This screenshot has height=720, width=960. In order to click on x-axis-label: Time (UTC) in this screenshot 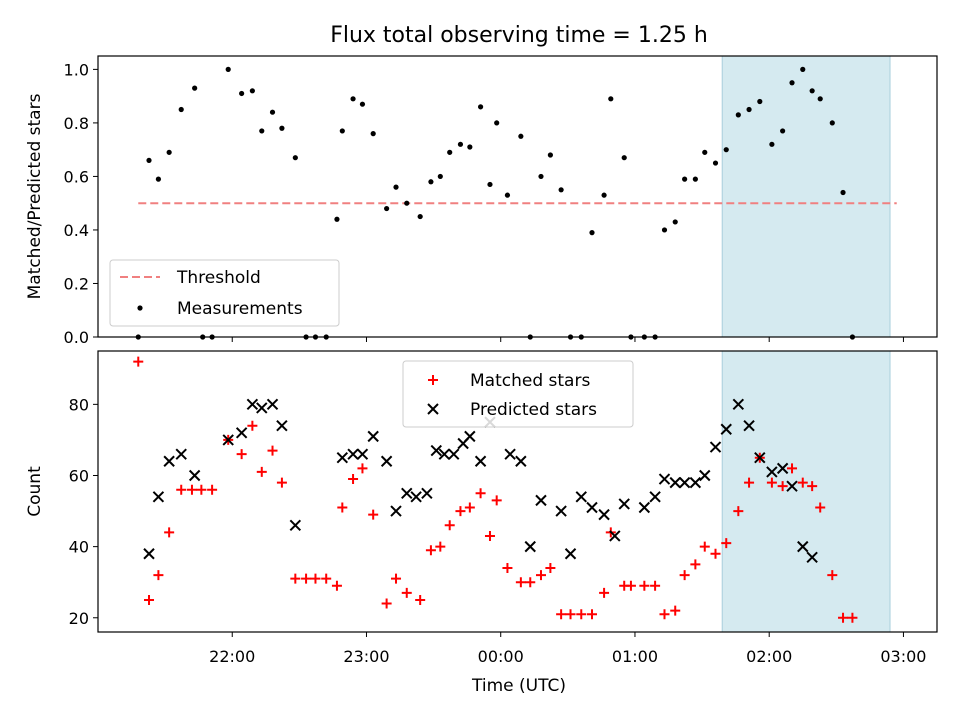, I will do `click(518, 686)`.